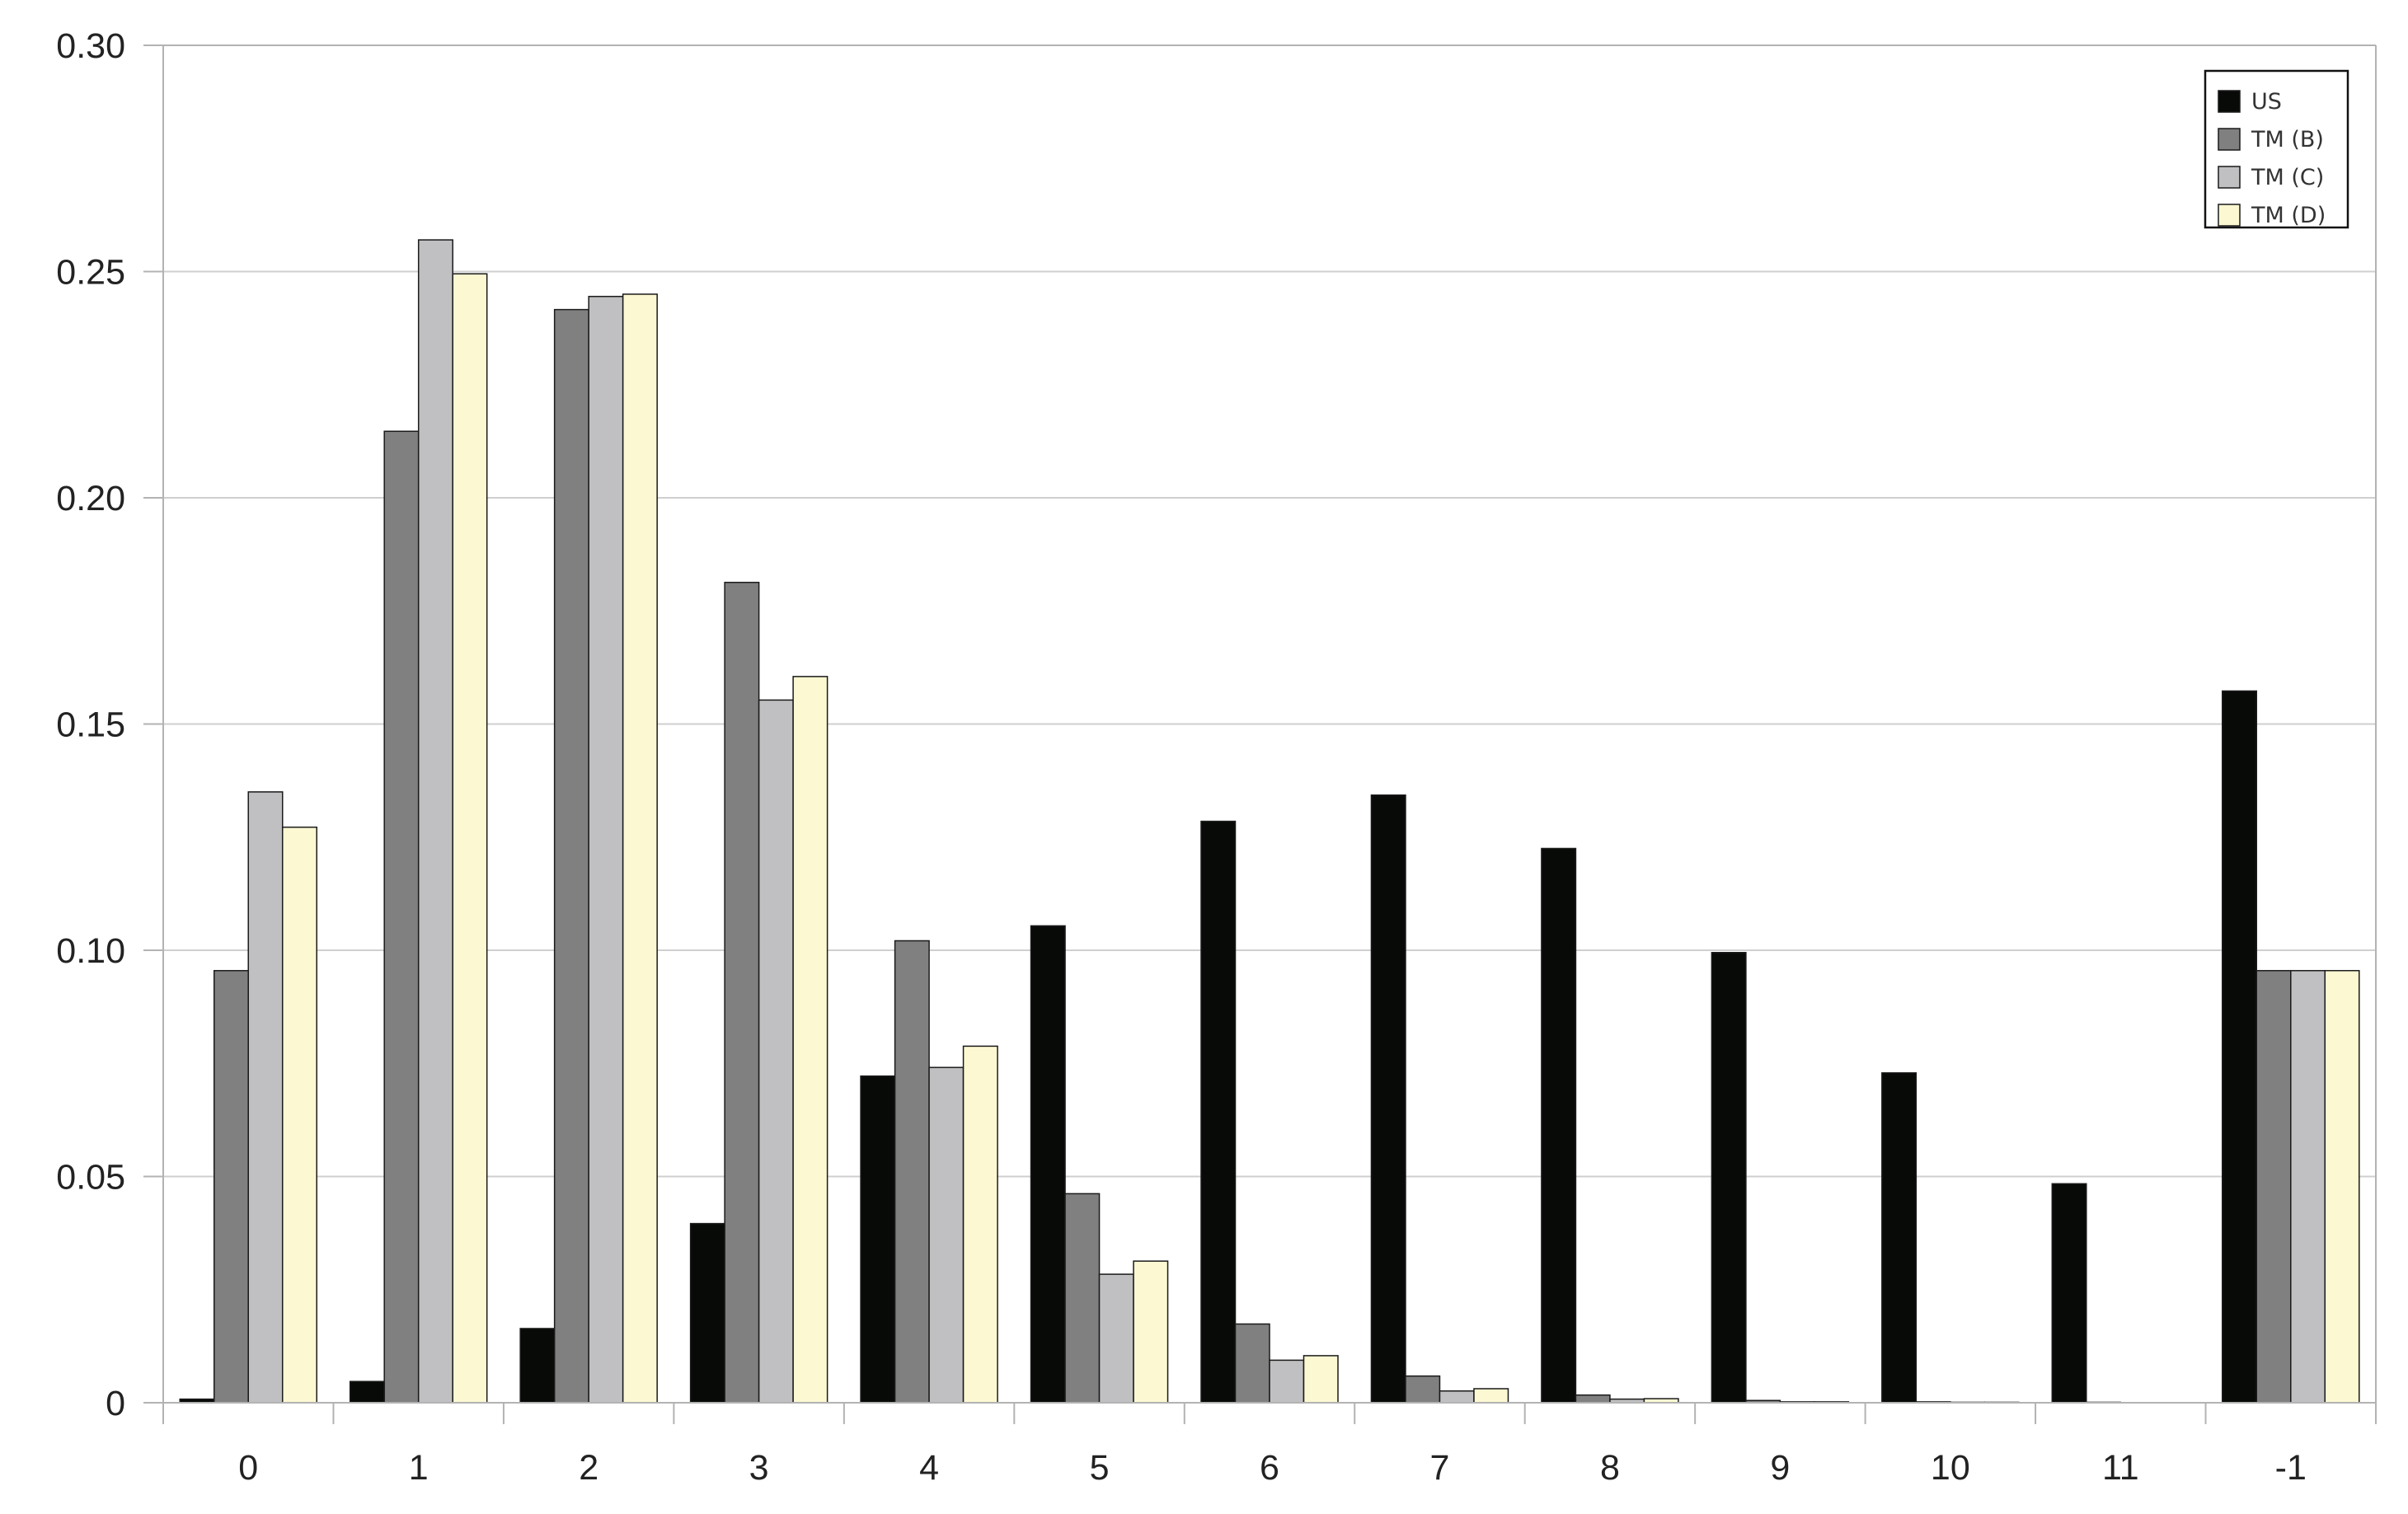 This screenshot has width=2408, height=1514. What do you see at coordinates (2288, 215) in the screenshot?
I see `legend-label: TM (D)` at bounding box center [2288, 215].